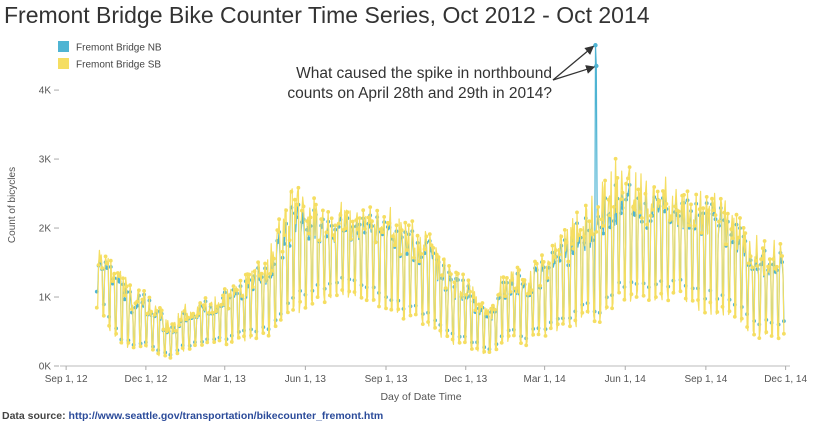 The image size is (818, 426). What do you see at coordinates (63, 63) in the screenshot?
I see `legend-swatch` at bounding box center [63, 63].